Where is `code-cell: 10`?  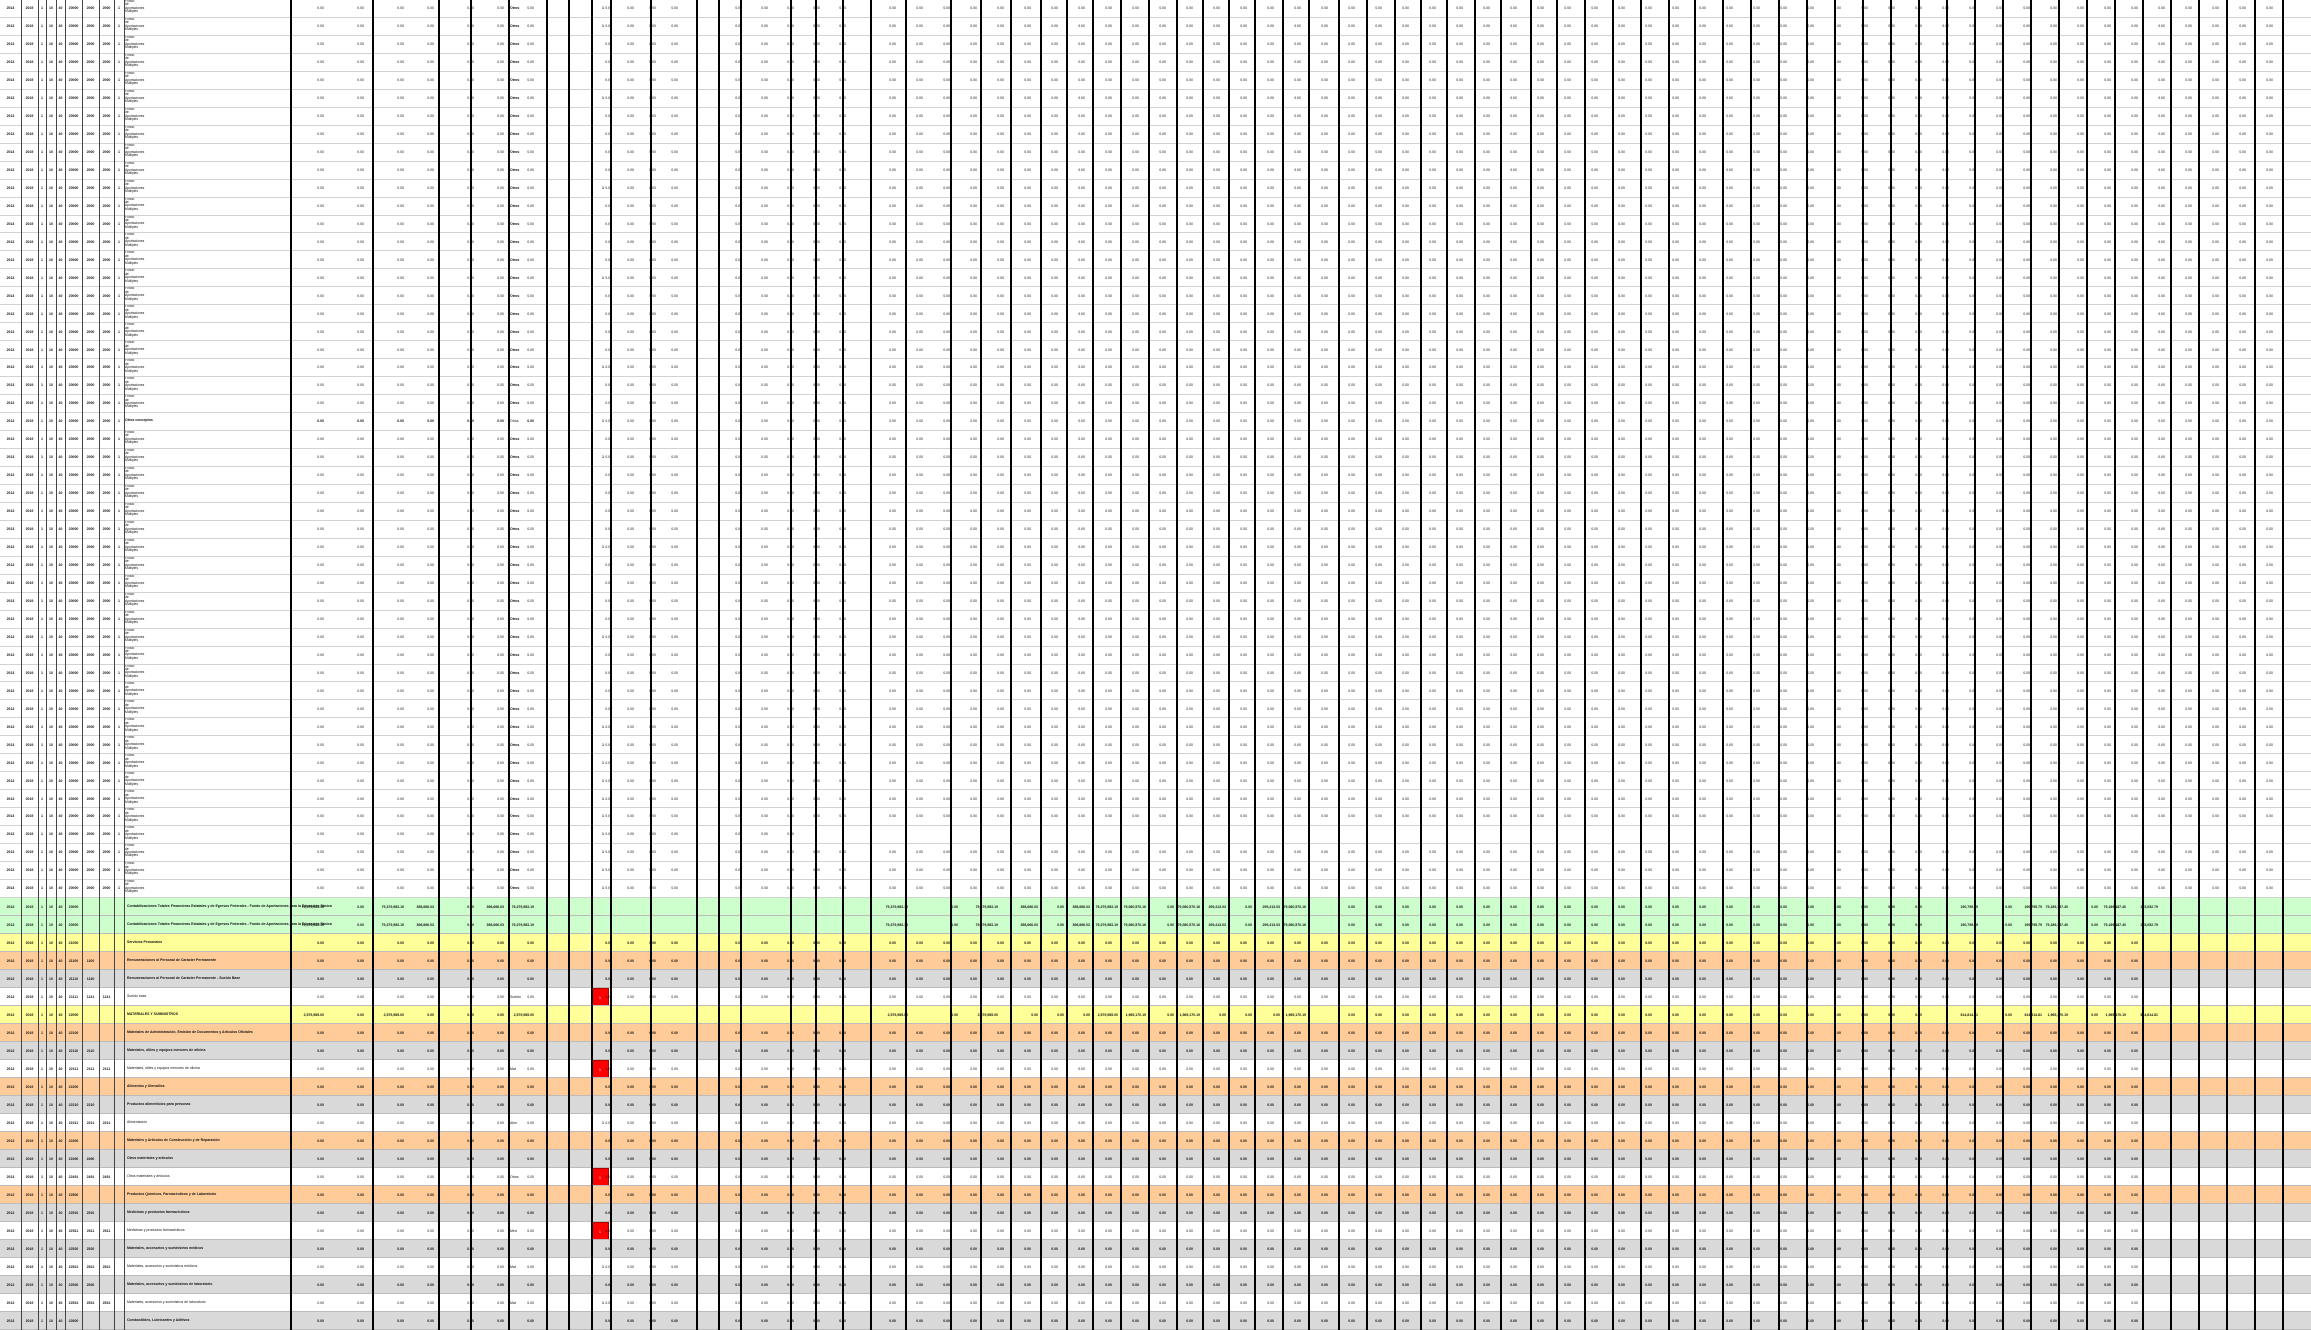 code-cell: 10 is located at coordinates (51, 440).